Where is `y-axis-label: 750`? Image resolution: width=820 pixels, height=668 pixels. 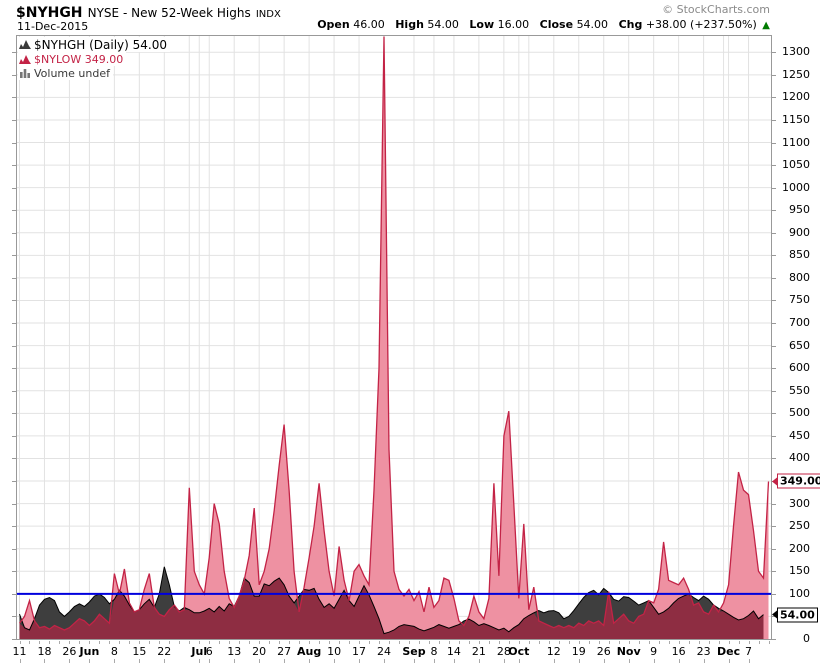
y-axis-label: 750 is located at coordinates (799, 300).